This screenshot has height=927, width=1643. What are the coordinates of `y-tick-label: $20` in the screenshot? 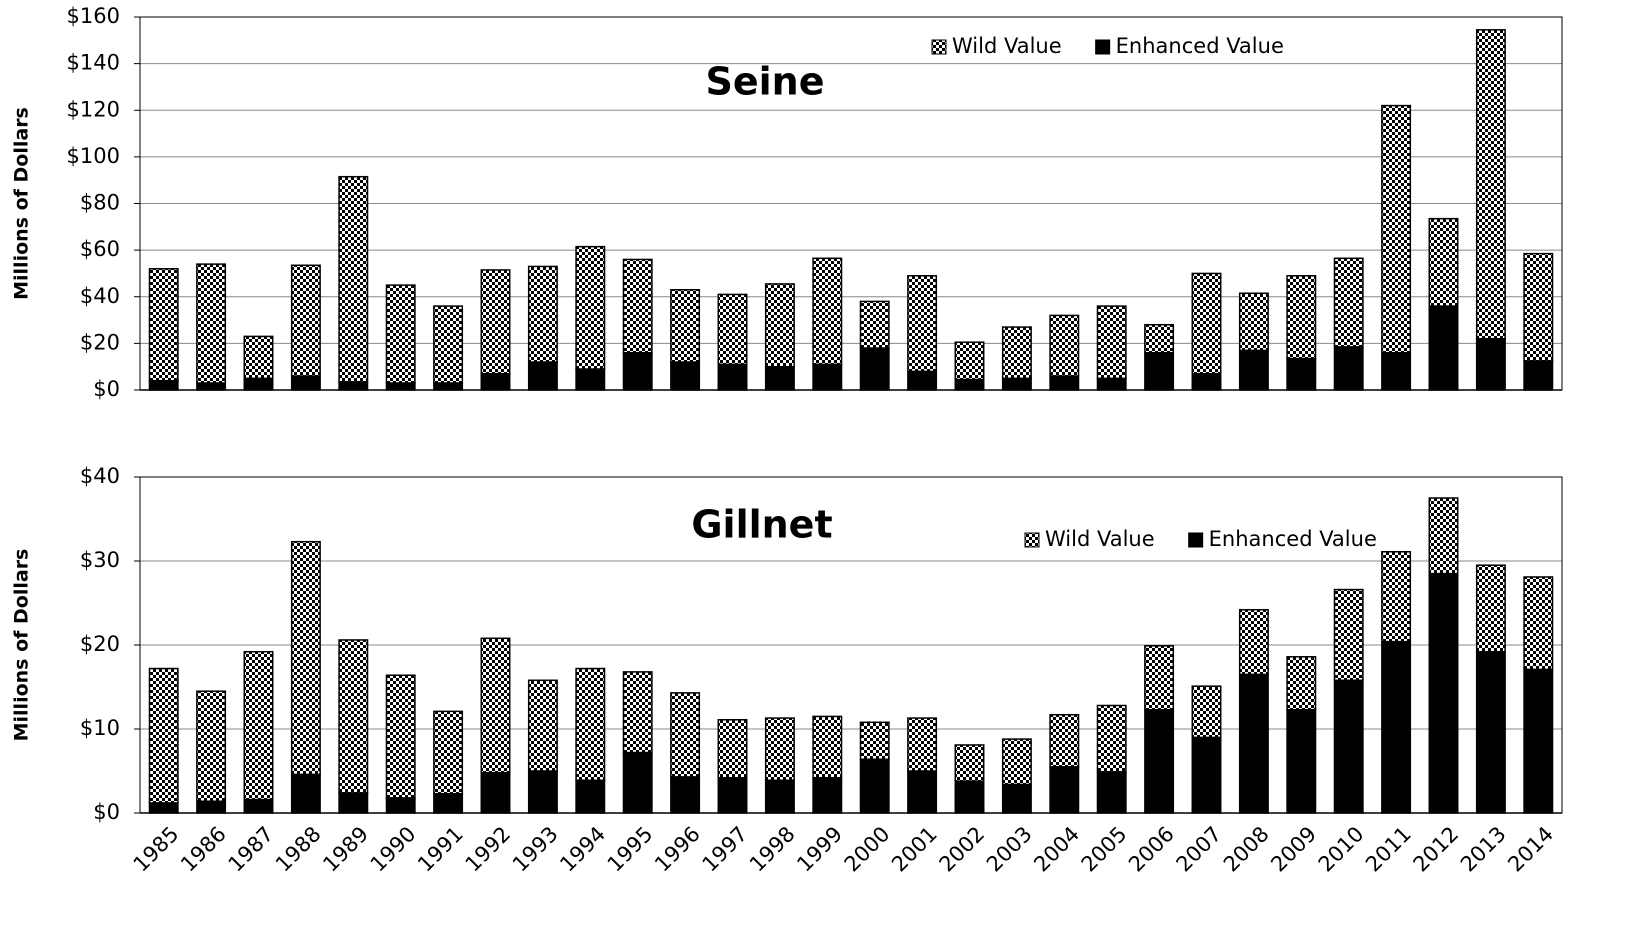 It's located at (100, 644).